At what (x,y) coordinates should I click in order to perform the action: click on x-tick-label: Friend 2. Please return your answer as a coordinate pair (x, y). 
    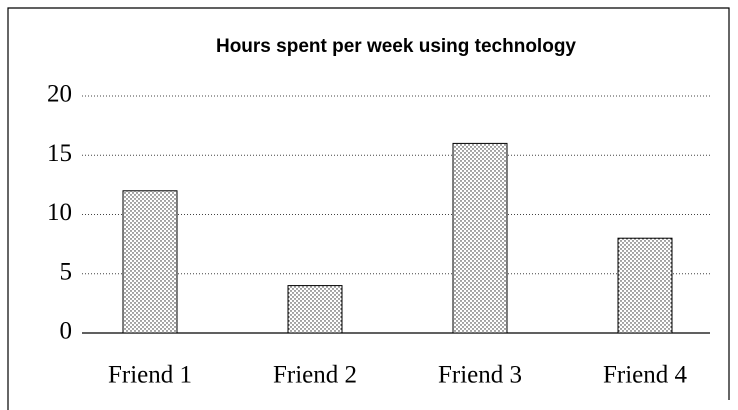
    Looking at the image, I should click on (315, 375).